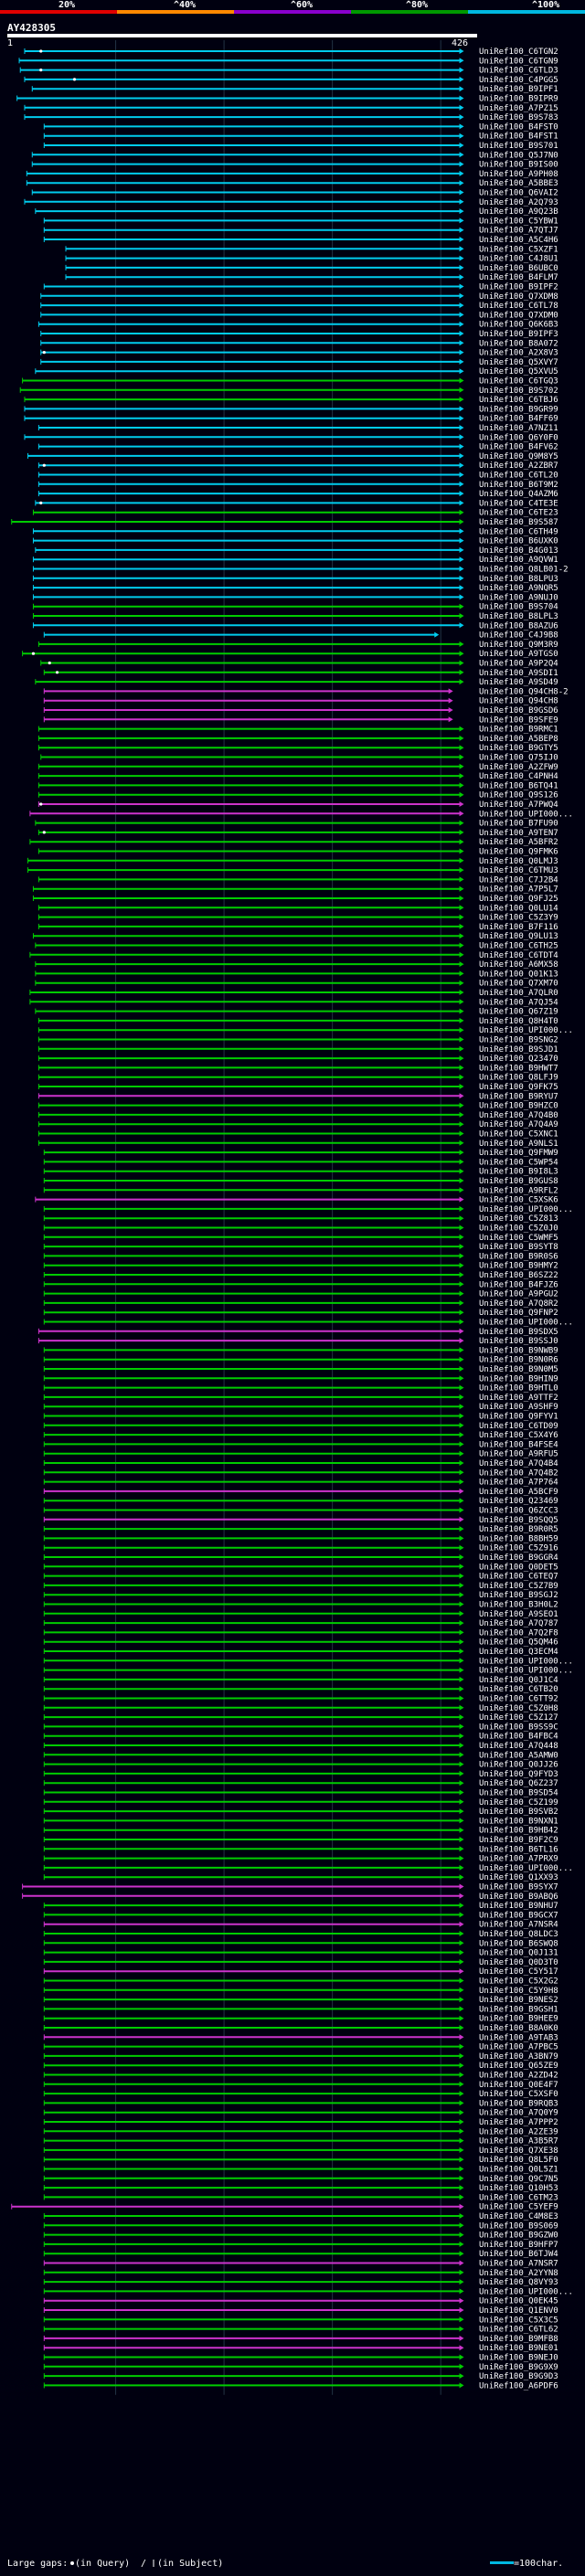 This screenshot has width=585, height=2576. I want to click on hit-label: UniRef100_C5X4Y6, so click(518, 1435).